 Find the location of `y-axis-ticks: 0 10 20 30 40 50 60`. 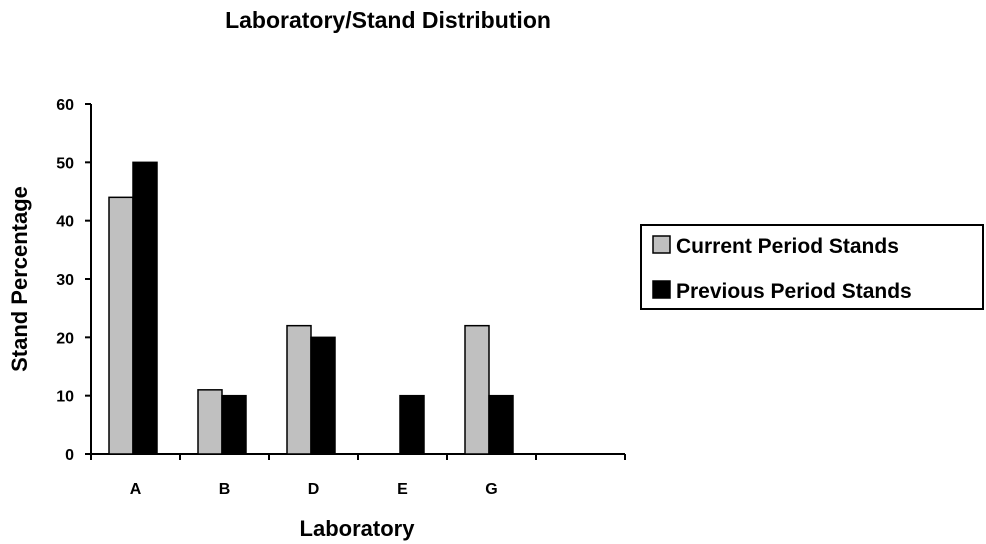

y-axis-ticks: 0 10 20 30 40 50 60 is located at coordinates (73, 280).